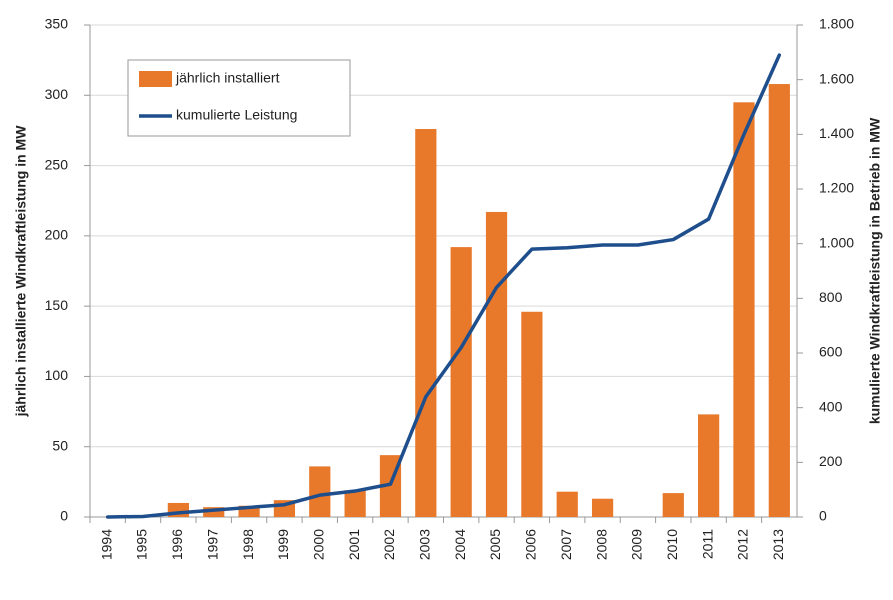  I want to click on legend: jährlich installiert kumulierte Leistung, so click(239, 98).